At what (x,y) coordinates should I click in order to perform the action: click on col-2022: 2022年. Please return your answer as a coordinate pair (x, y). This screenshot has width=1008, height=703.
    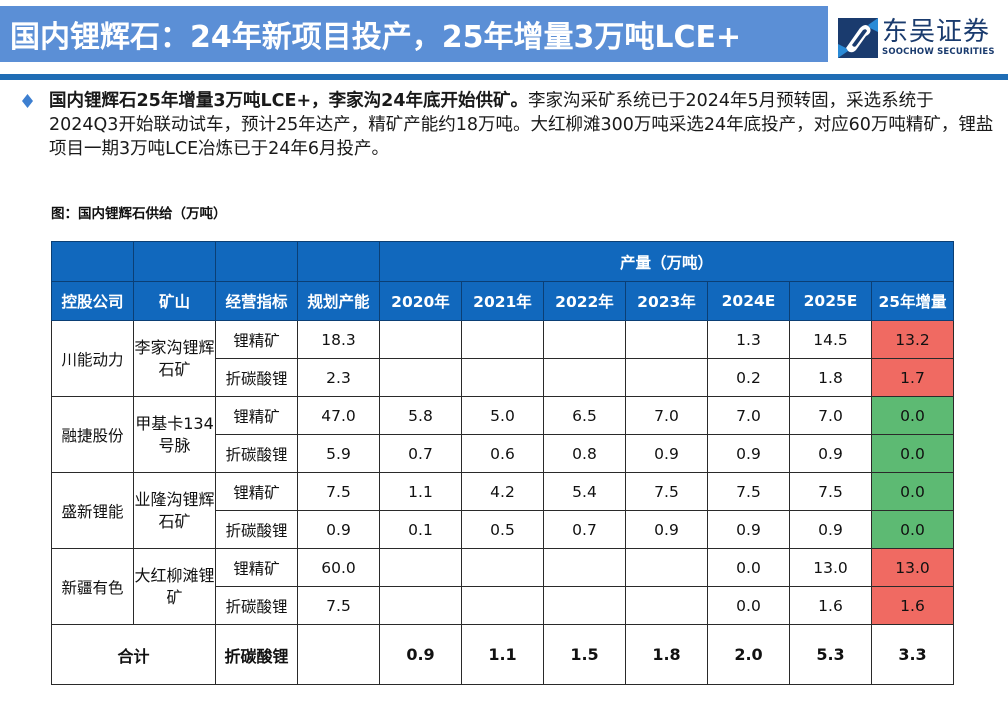
    Looking at the image, I should click on (584, 301).